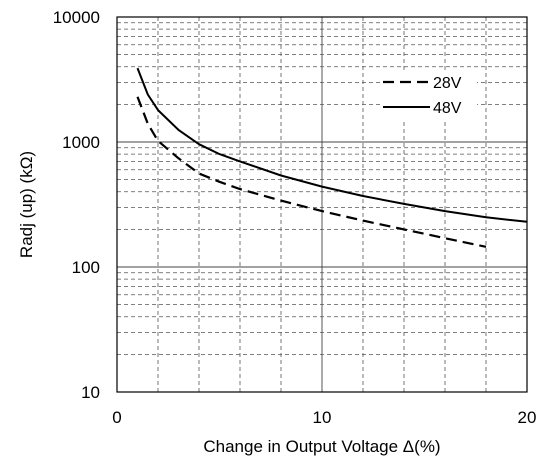  What do you see at coordinates (447, 108) in the screenshot?
I see `legend-label-48v: 48V` at bounding box center [447, 108].